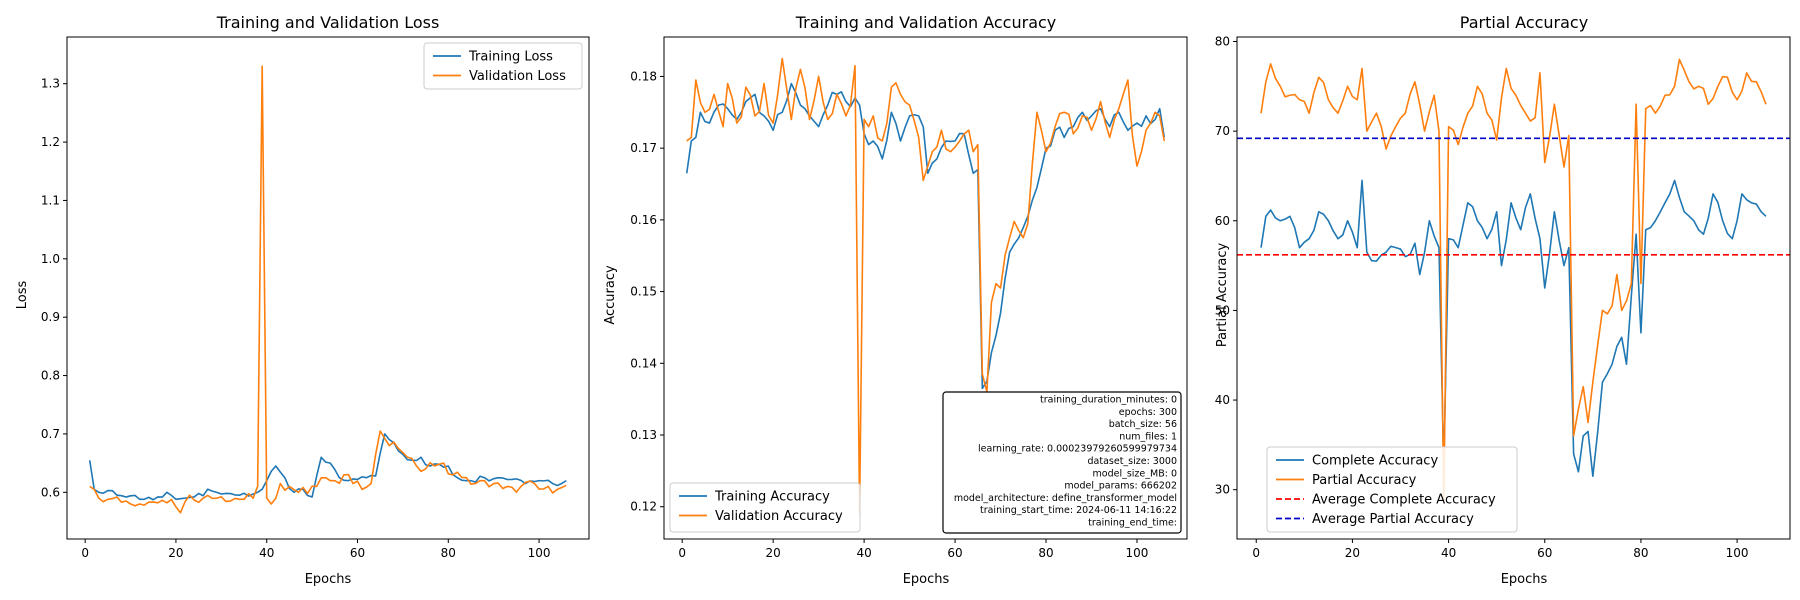 This screenshot has height=600, width=1800. I want to click on info-line: model_size_MB: 0, so click(1135, 473).